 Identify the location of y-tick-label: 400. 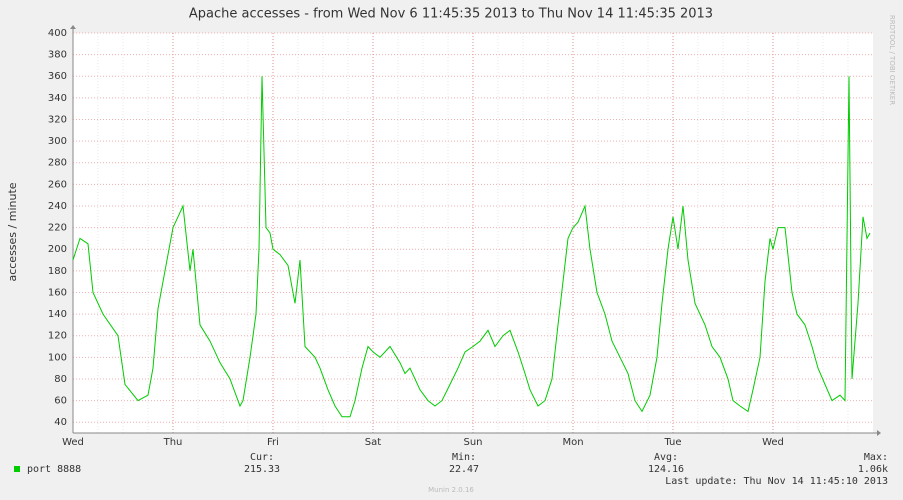
(57, 33).